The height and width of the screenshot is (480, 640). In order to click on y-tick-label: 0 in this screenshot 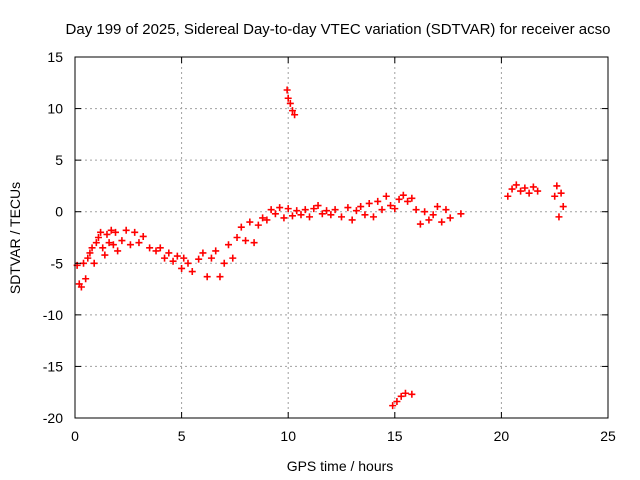, I will do `click(59, 212)`.